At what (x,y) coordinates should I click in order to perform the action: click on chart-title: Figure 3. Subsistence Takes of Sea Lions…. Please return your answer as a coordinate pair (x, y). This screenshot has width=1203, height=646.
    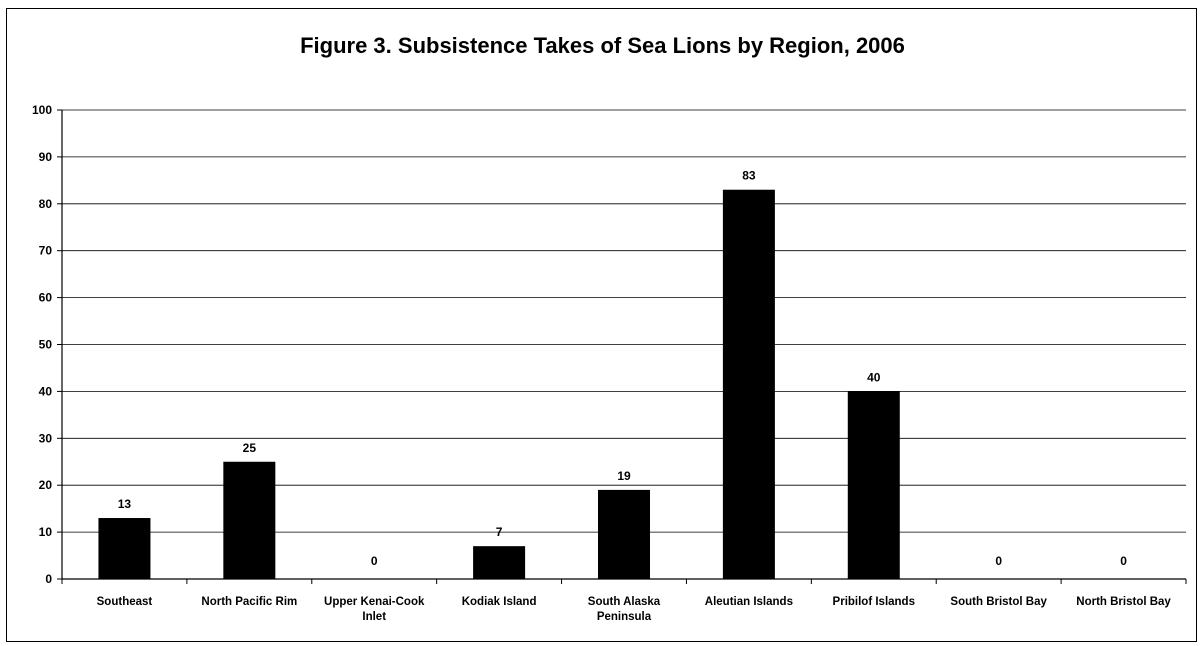
    Looking at the image, I should click on (602, 45).